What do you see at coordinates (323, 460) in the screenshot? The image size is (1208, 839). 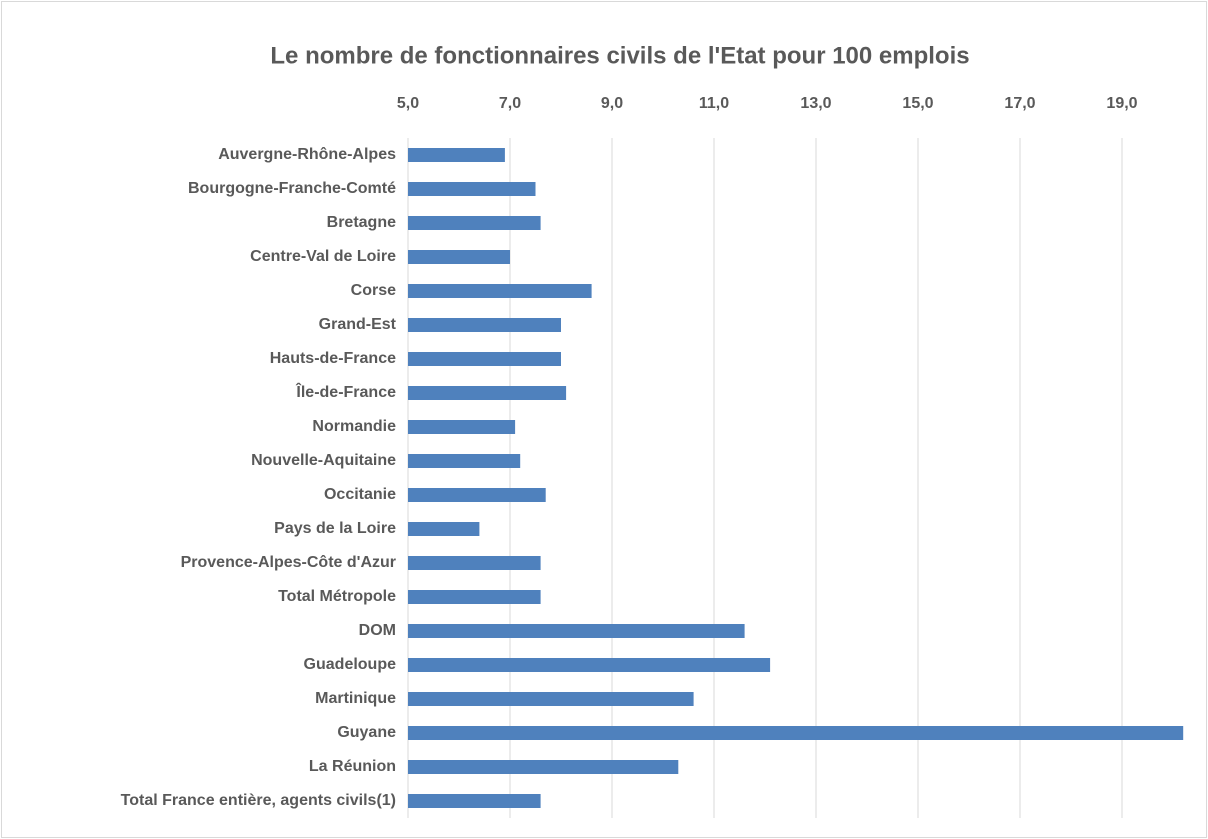 I see `y-tick-label: Nouvelle-Aquitaine` at bounding box center [323, 460].